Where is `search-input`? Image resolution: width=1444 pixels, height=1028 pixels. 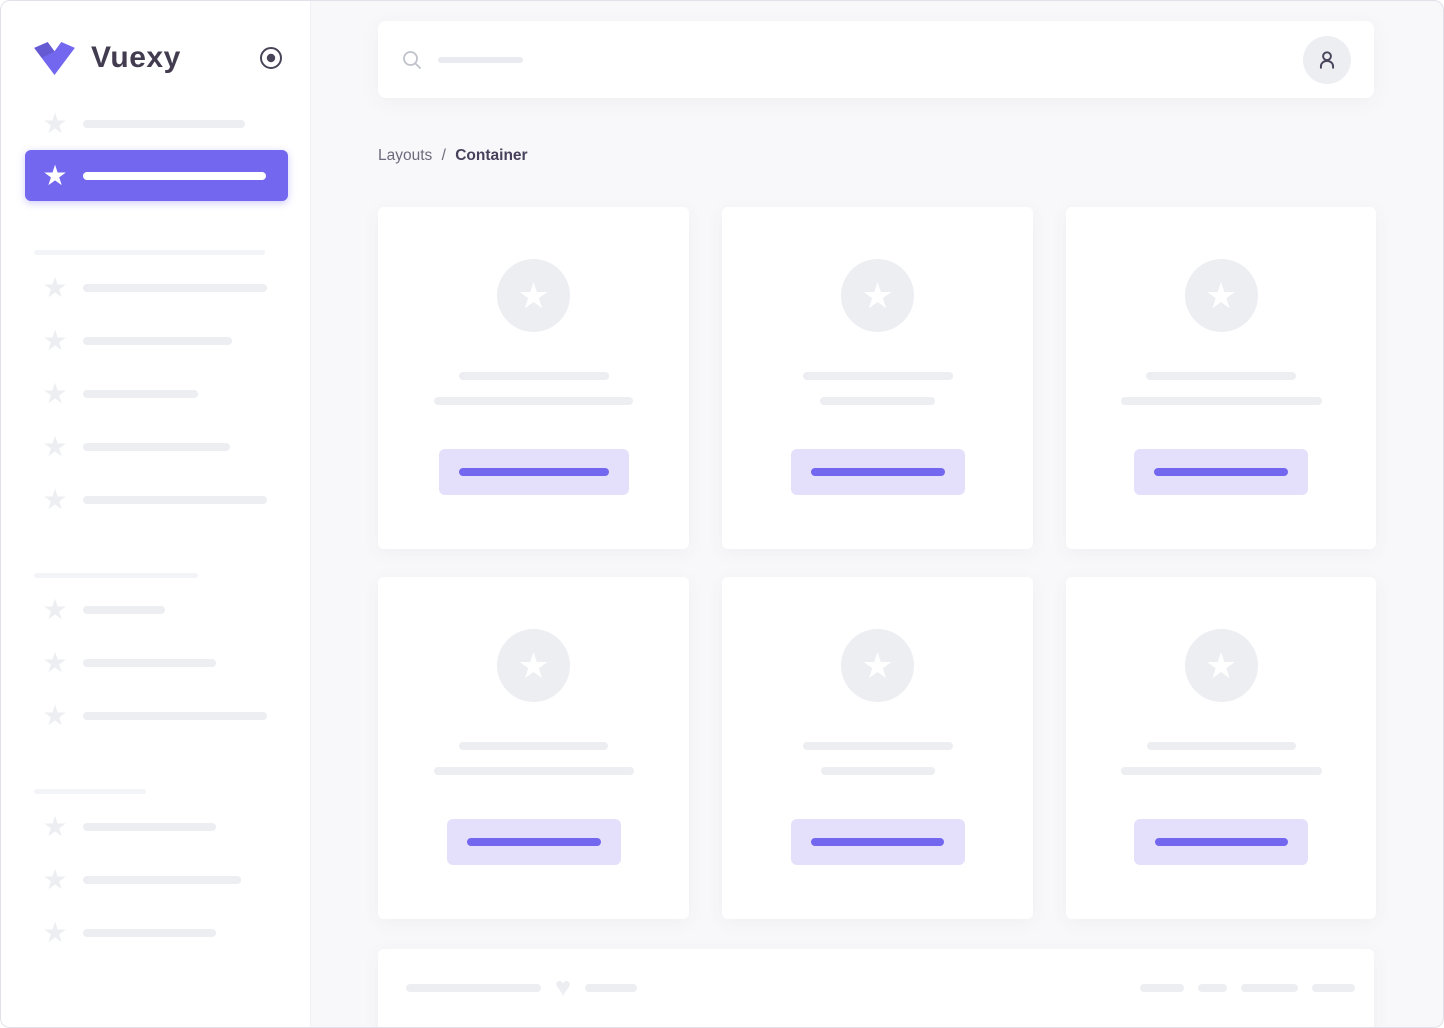 search-input is located at coordinates (852, 60).